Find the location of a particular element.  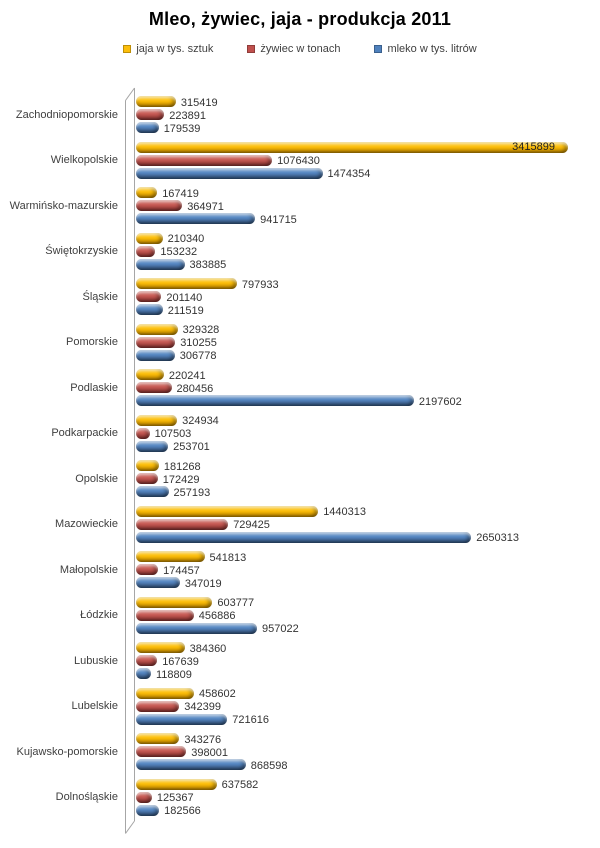

bar-row: 868598 is located at coordinates (368, 765).